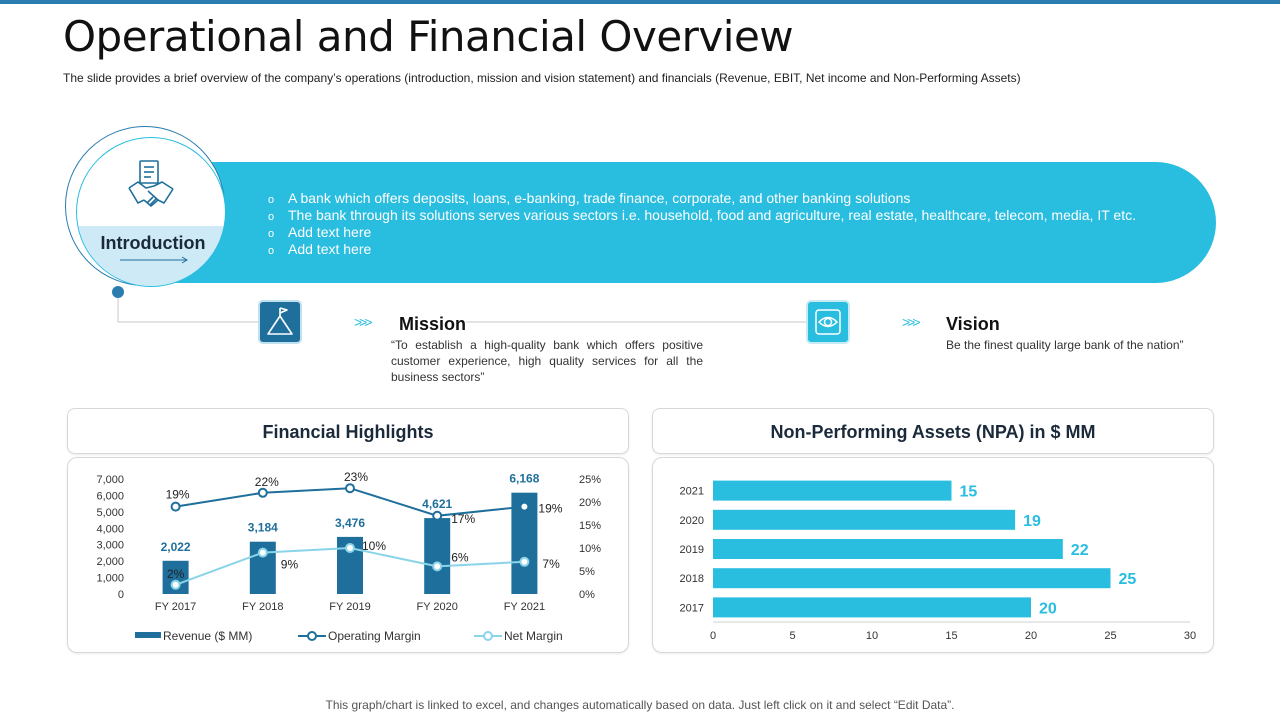 The width and height of the screenshot is (1280, 720). What do you see at coordinates (148, 635) in the screenshot?
I see `legend-revenue-swatch` at bounding box center [148, 635].